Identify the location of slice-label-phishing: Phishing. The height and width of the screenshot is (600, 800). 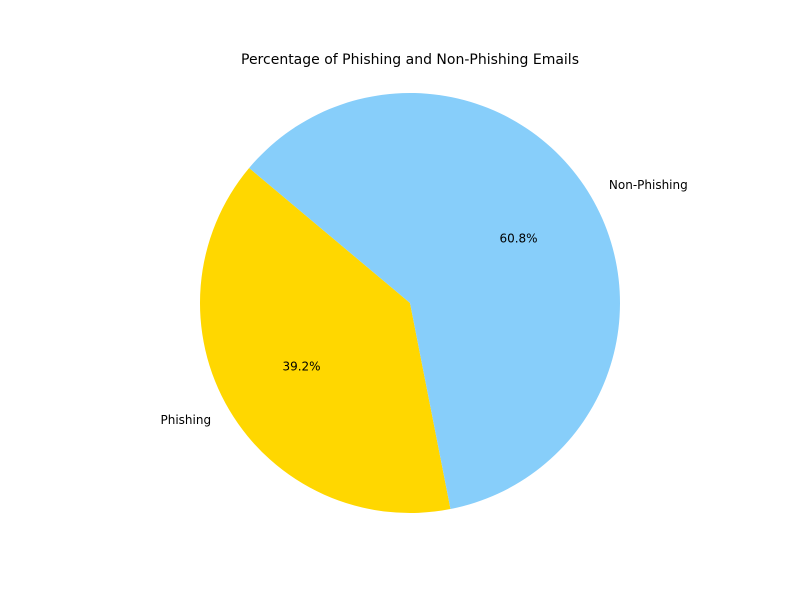
(186, 420).